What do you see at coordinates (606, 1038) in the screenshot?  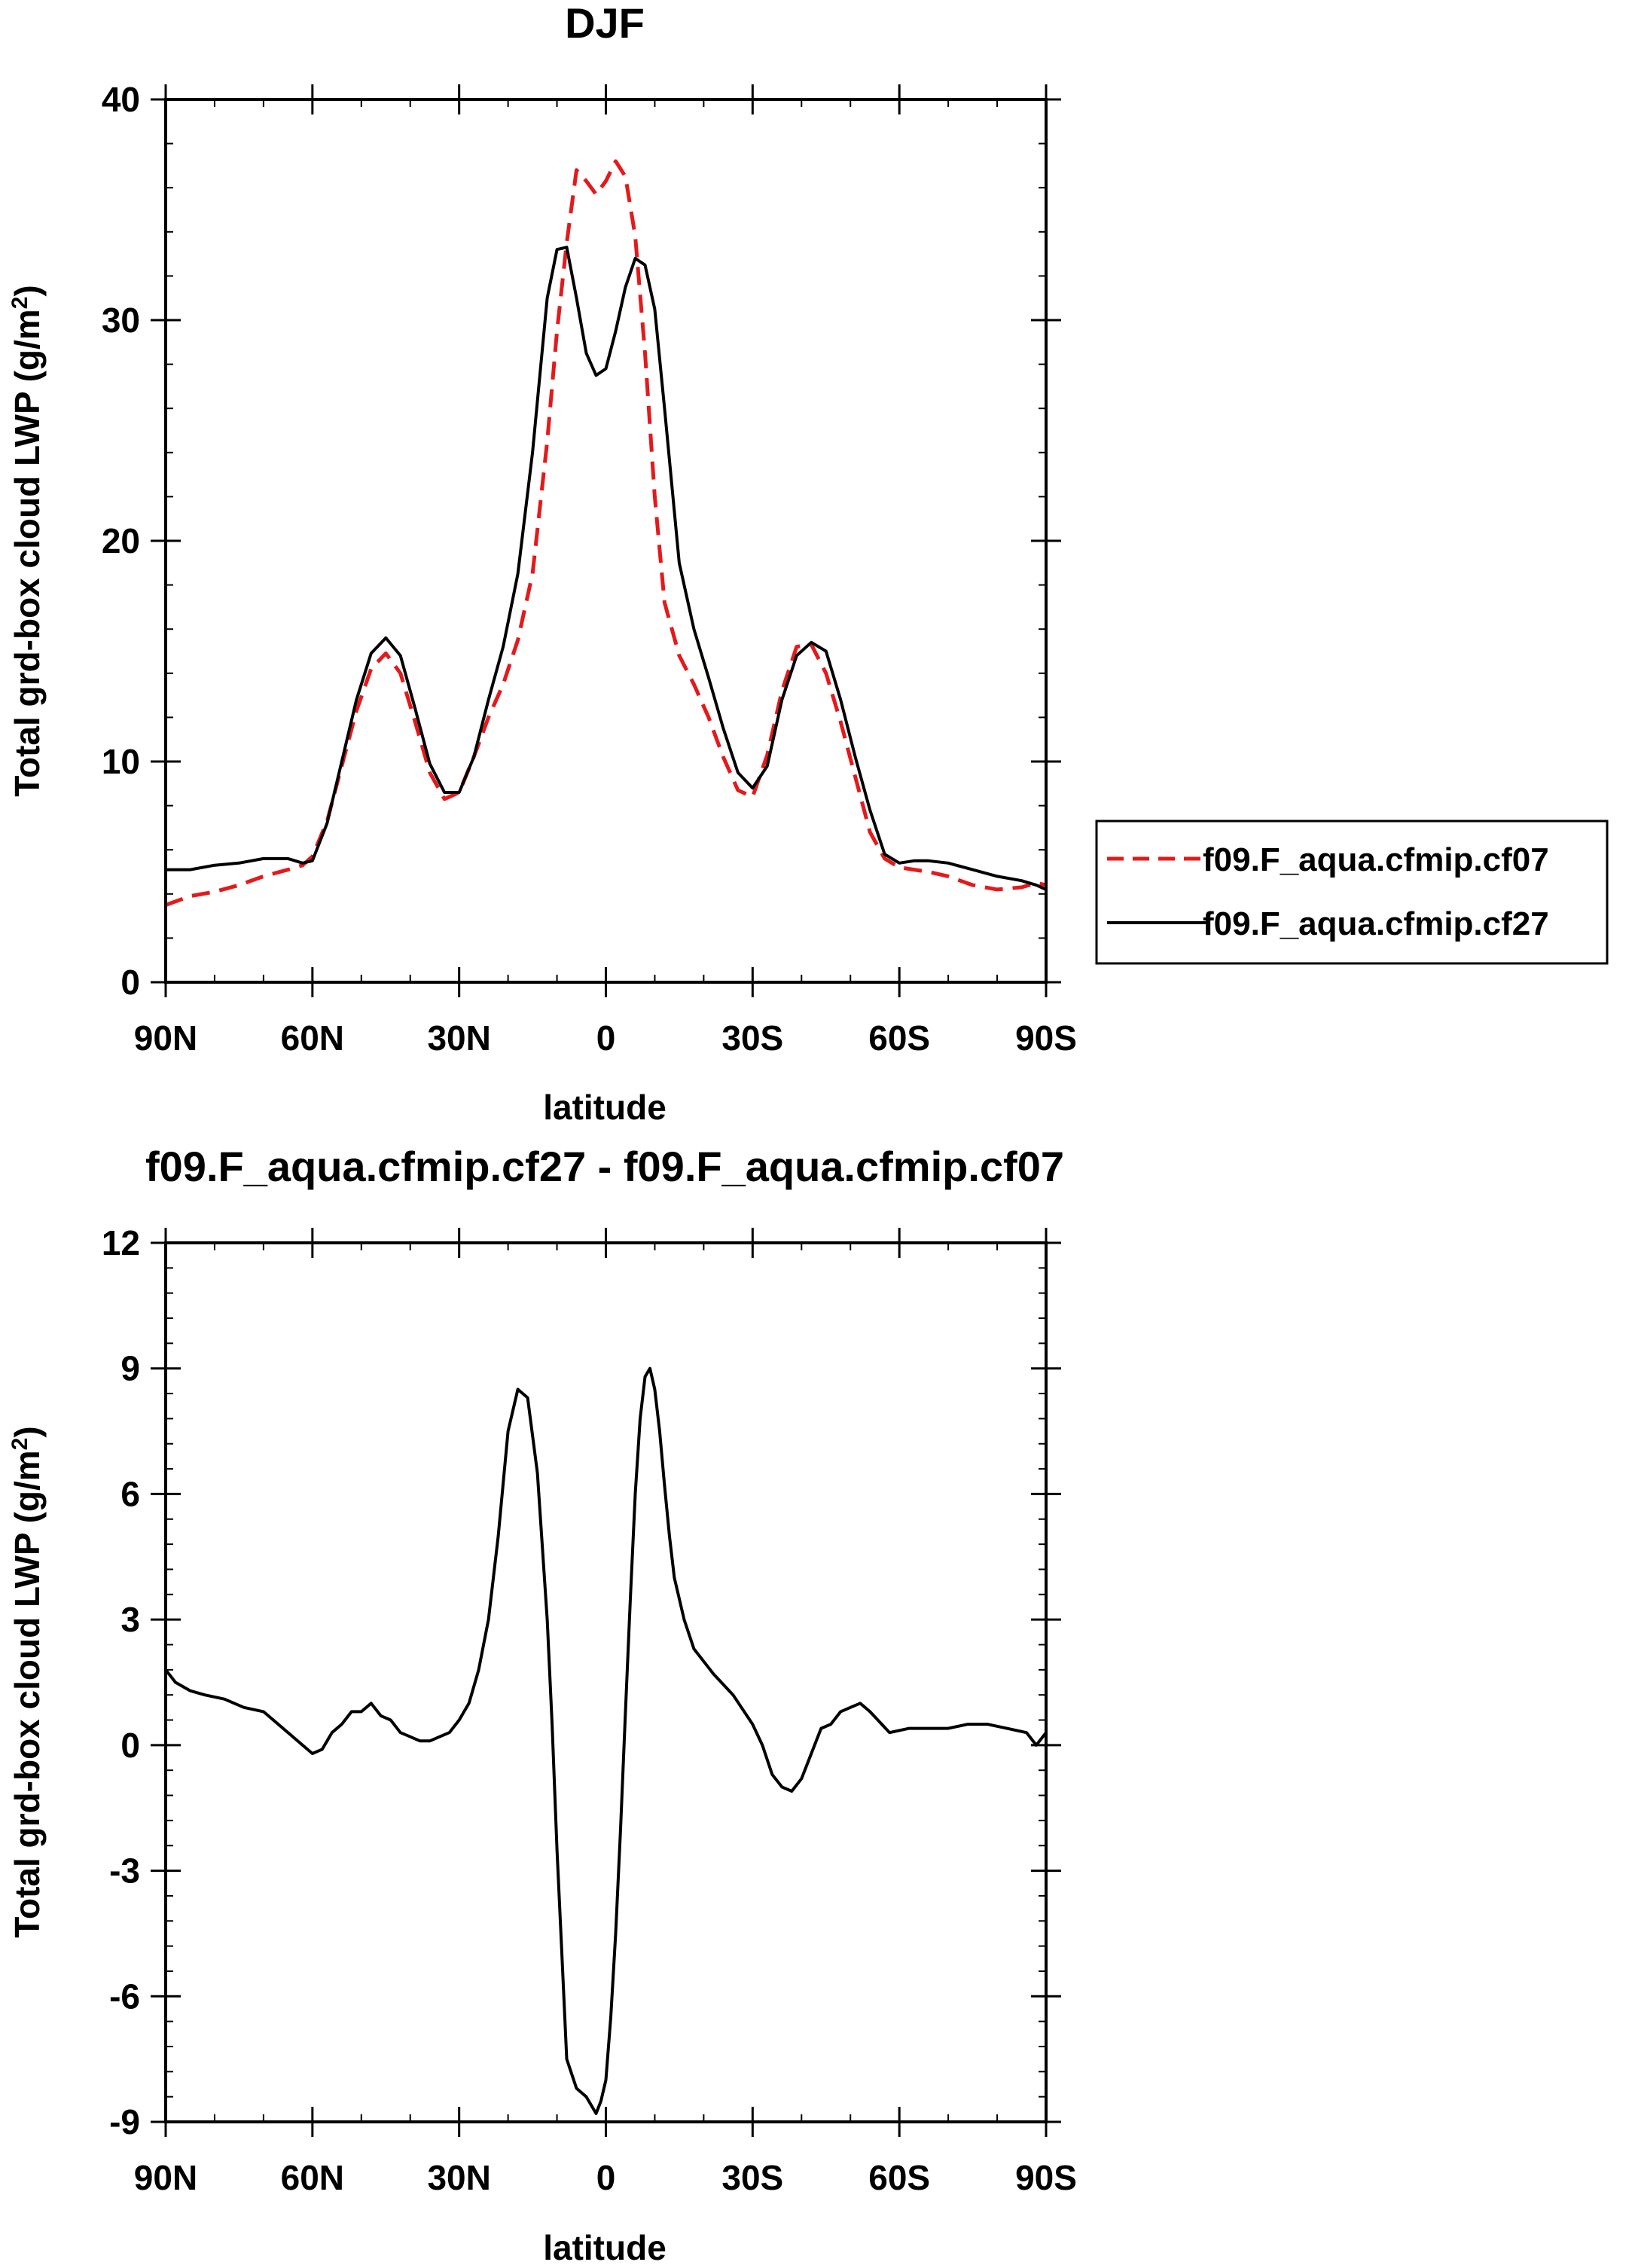 I see `top-x-tick-label: 0` at bounding box center [606, 1038].